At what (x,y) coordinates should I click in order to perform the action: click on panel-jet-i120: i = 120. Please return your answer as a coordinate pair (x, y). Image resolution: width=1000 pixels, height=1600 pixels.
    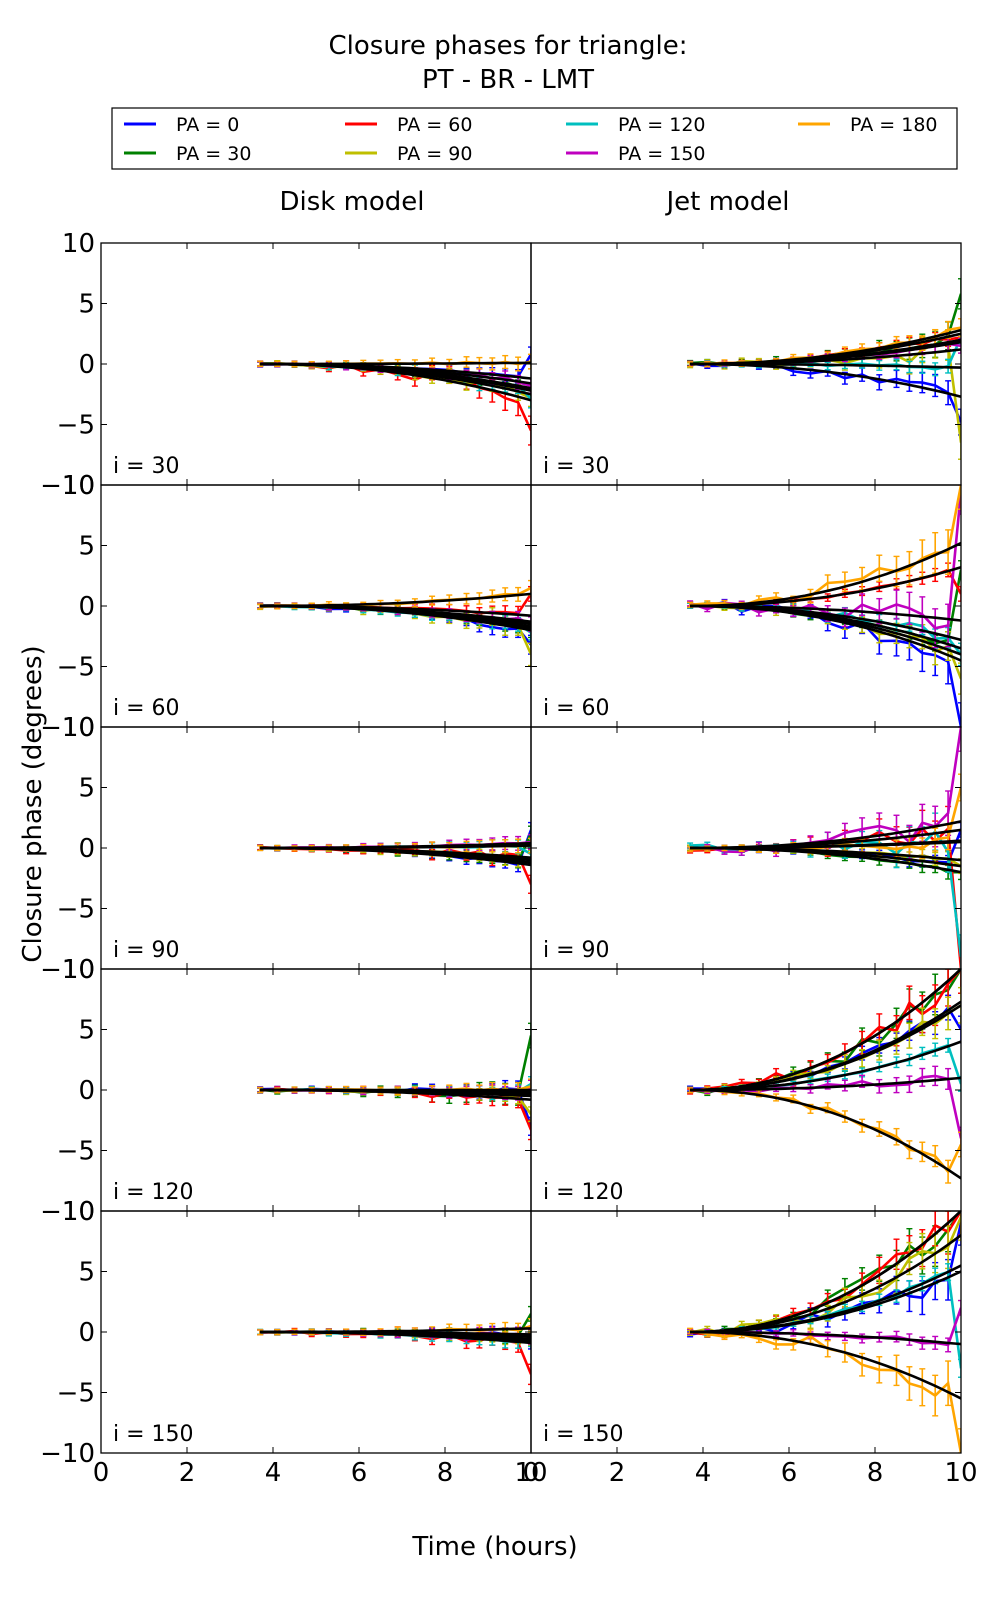
    Looking at the image, I should click on (746, 1090).